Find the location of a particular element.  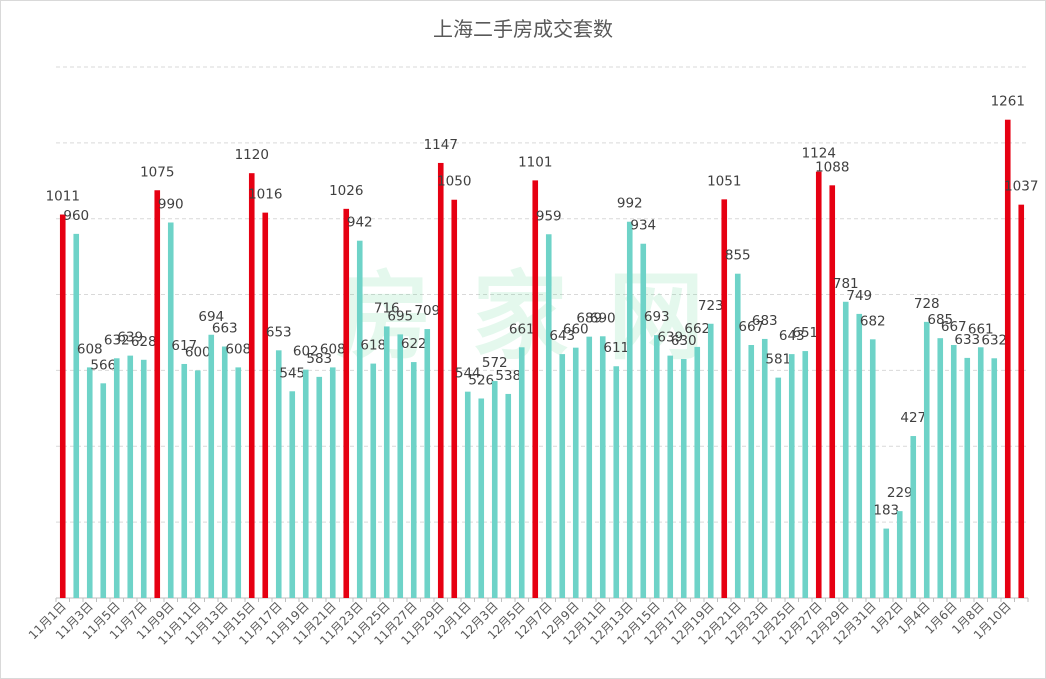

data-label: 660 is located at coordinates (576, 330).